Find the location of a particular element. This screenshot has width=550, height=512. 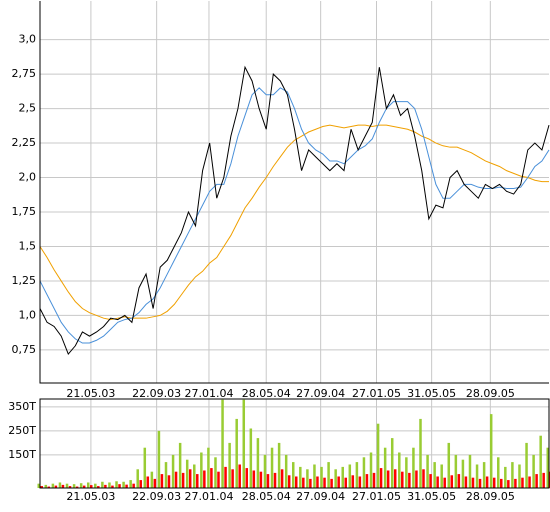

y-tick-label: 350T is located at coordinates (22, 406).